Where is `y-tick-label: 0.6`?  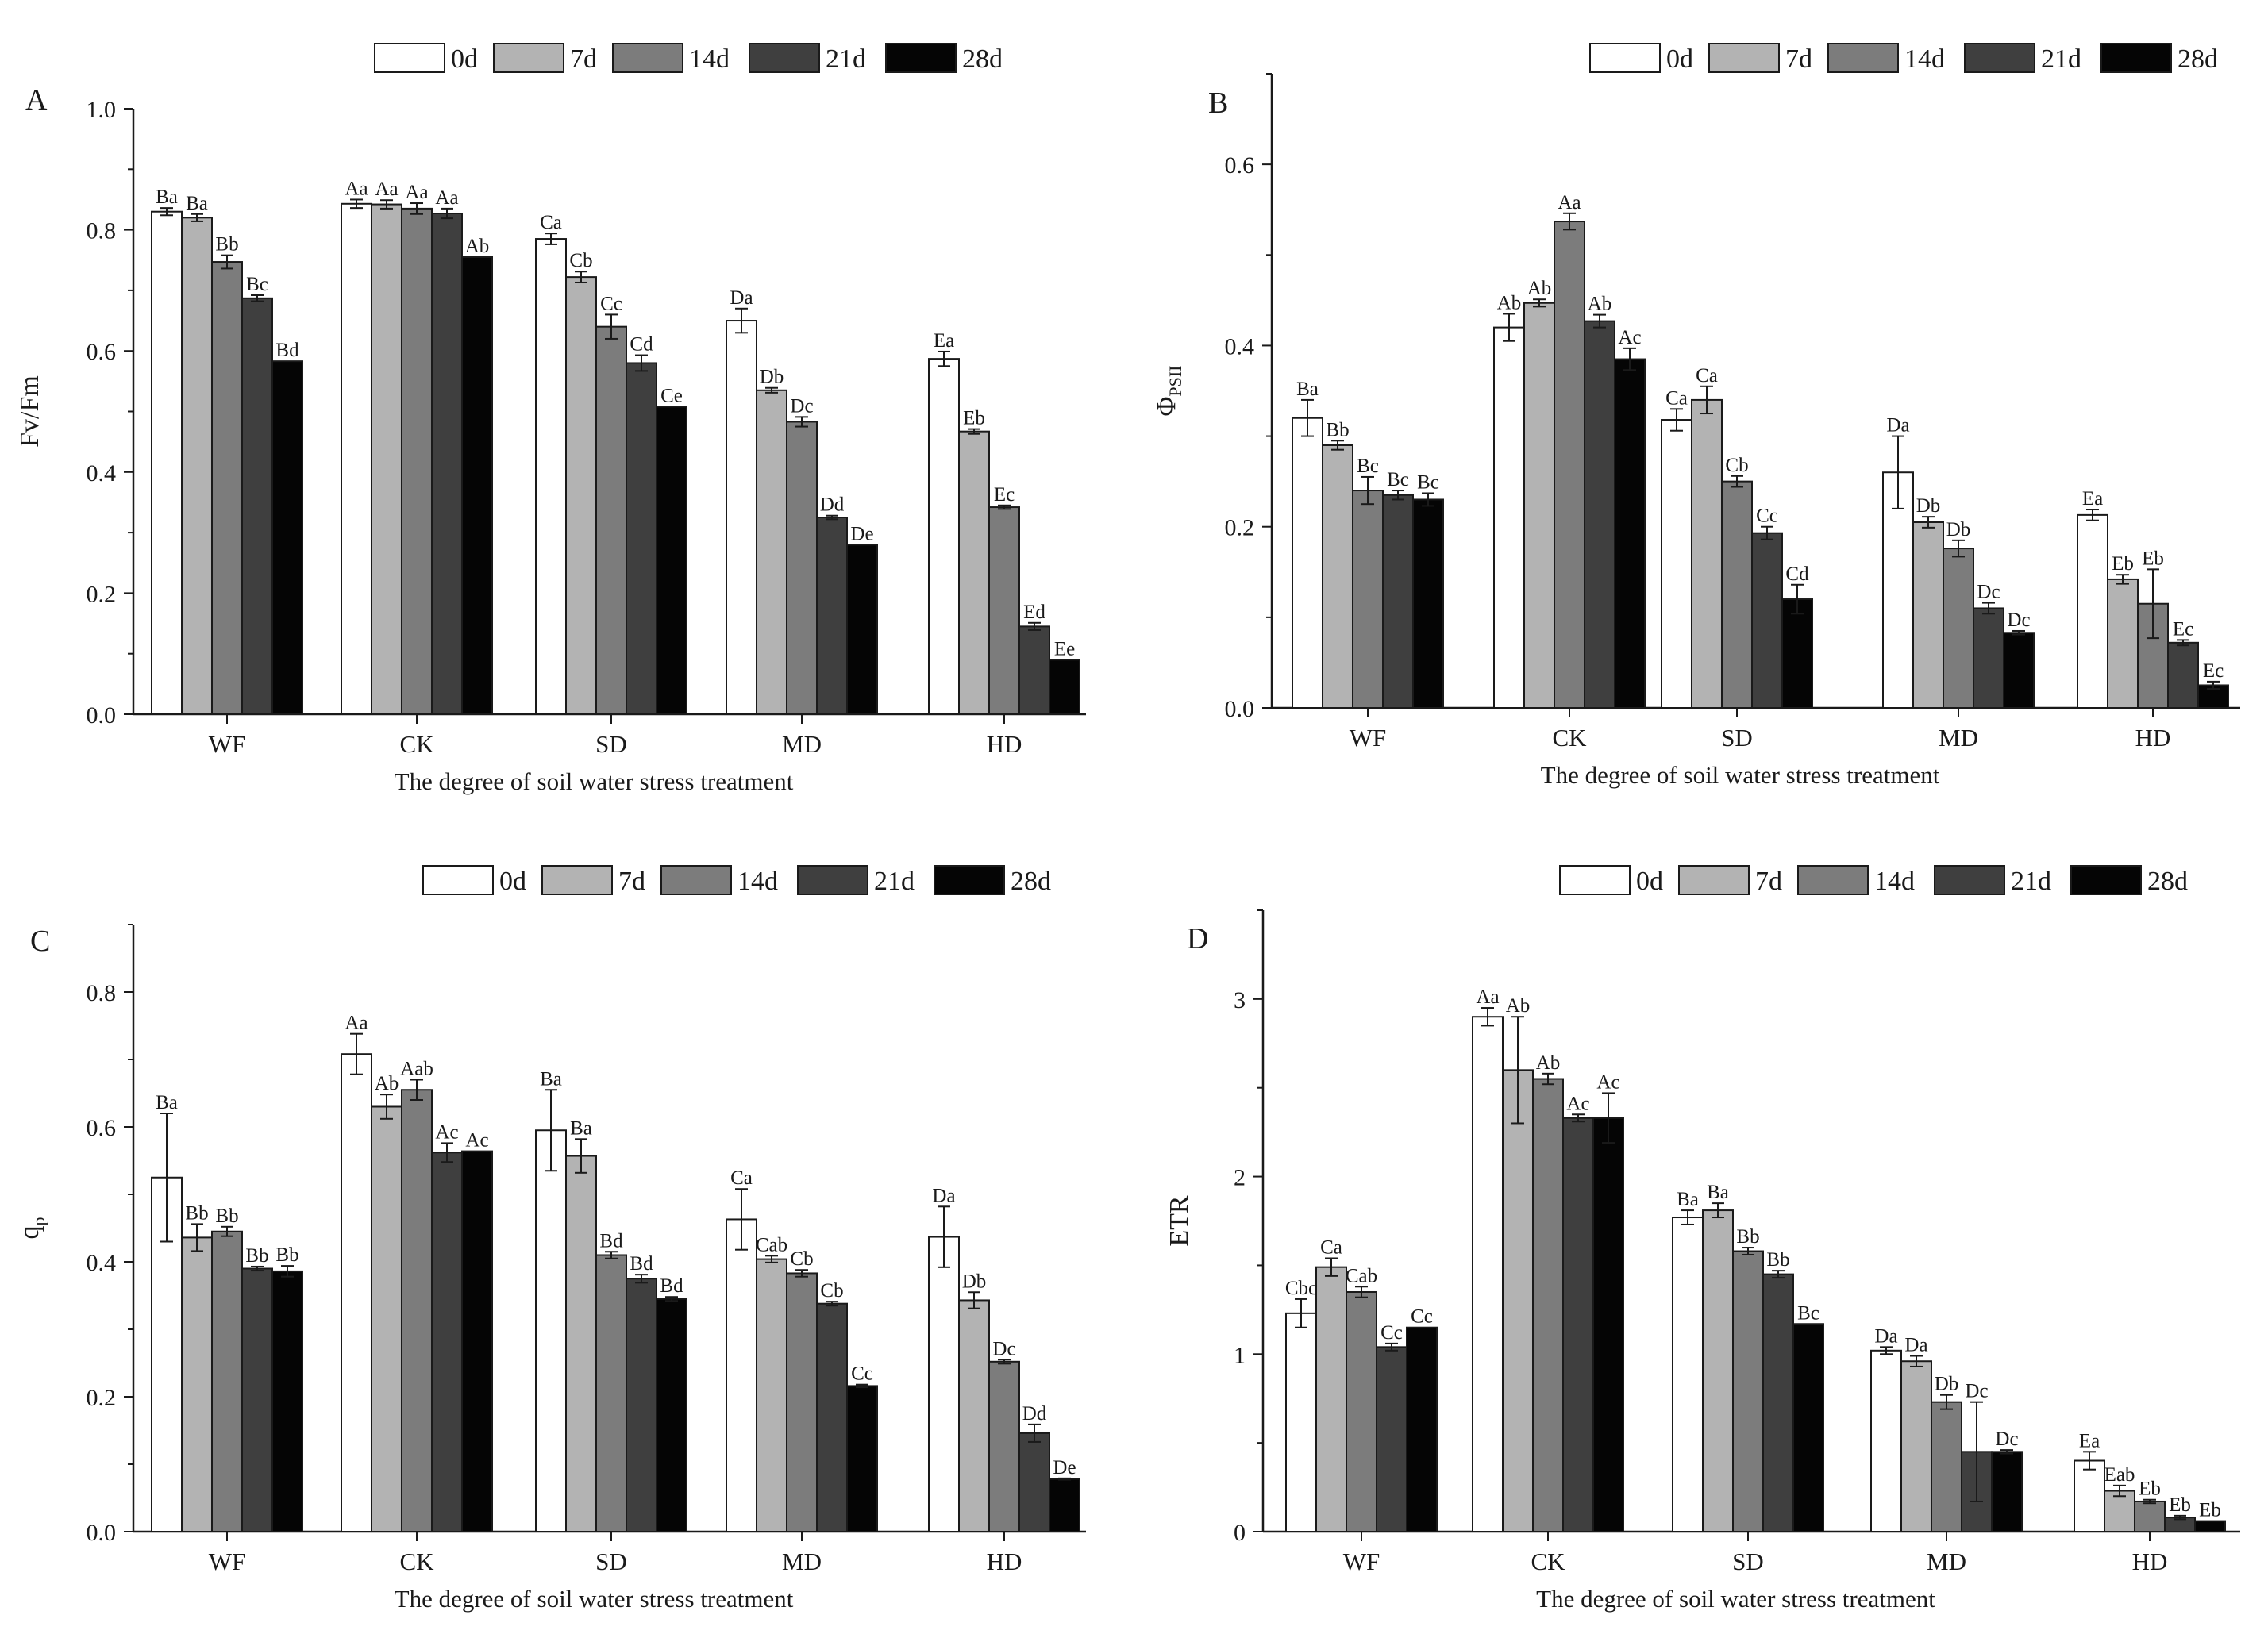
y-tick-label: 0.6 is located at coordinates (102, 1128).